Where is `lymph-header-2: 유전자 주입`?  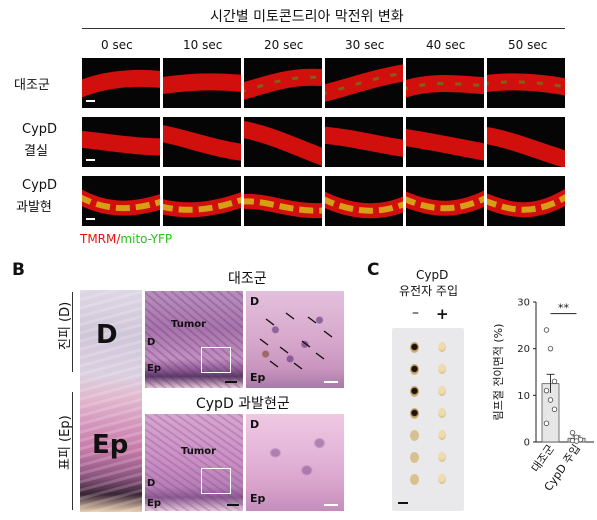
lymph-header-2: 유전자 주입 is located at coordinates (429, 291).